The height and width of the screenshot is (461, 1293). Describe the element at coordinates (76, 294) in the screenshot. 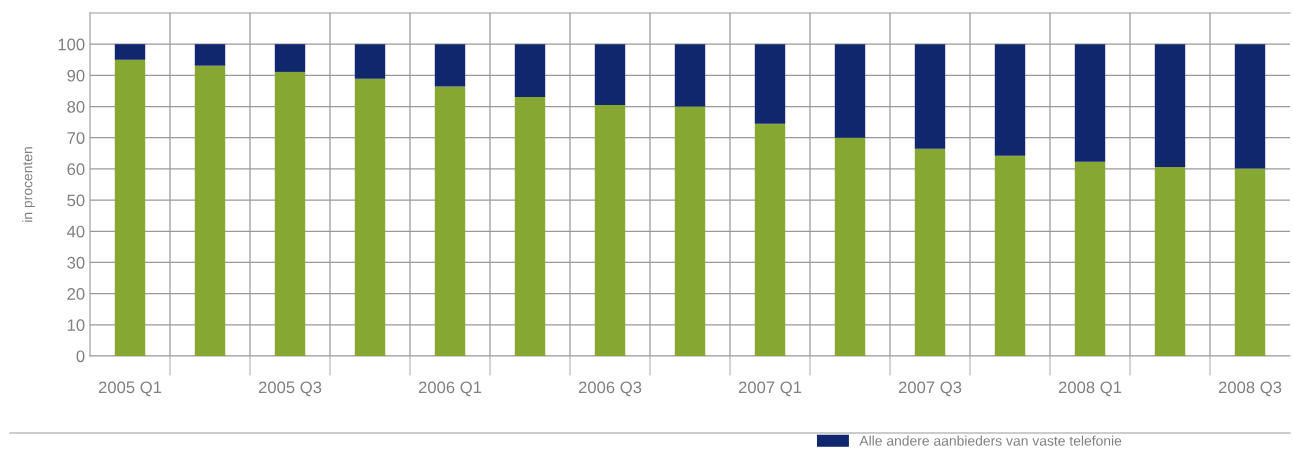

I see `y-tick-label: 20` at that location.